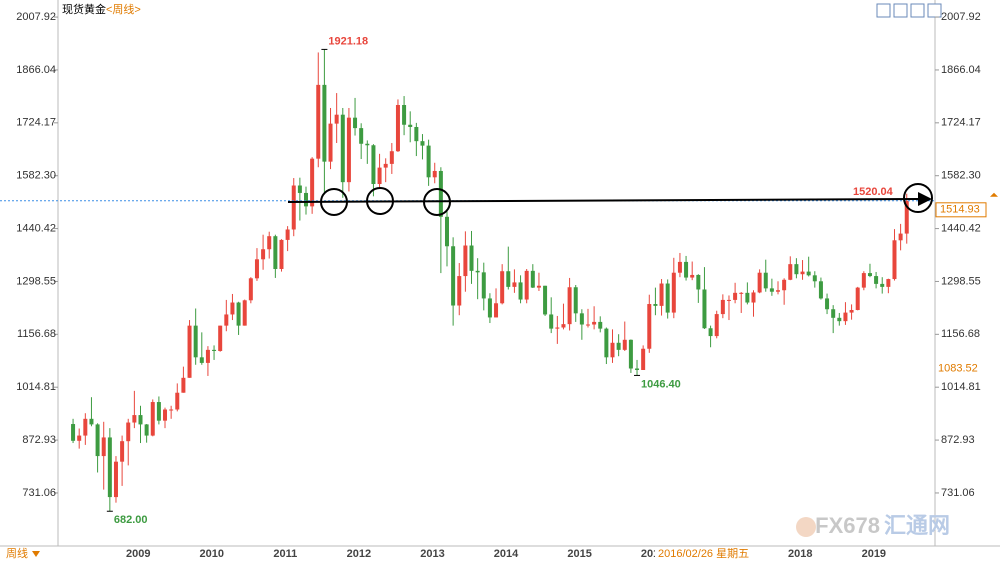  Describe the element at coordinates (994, 194) in the screenshot. I see `price-pointer` at that location.